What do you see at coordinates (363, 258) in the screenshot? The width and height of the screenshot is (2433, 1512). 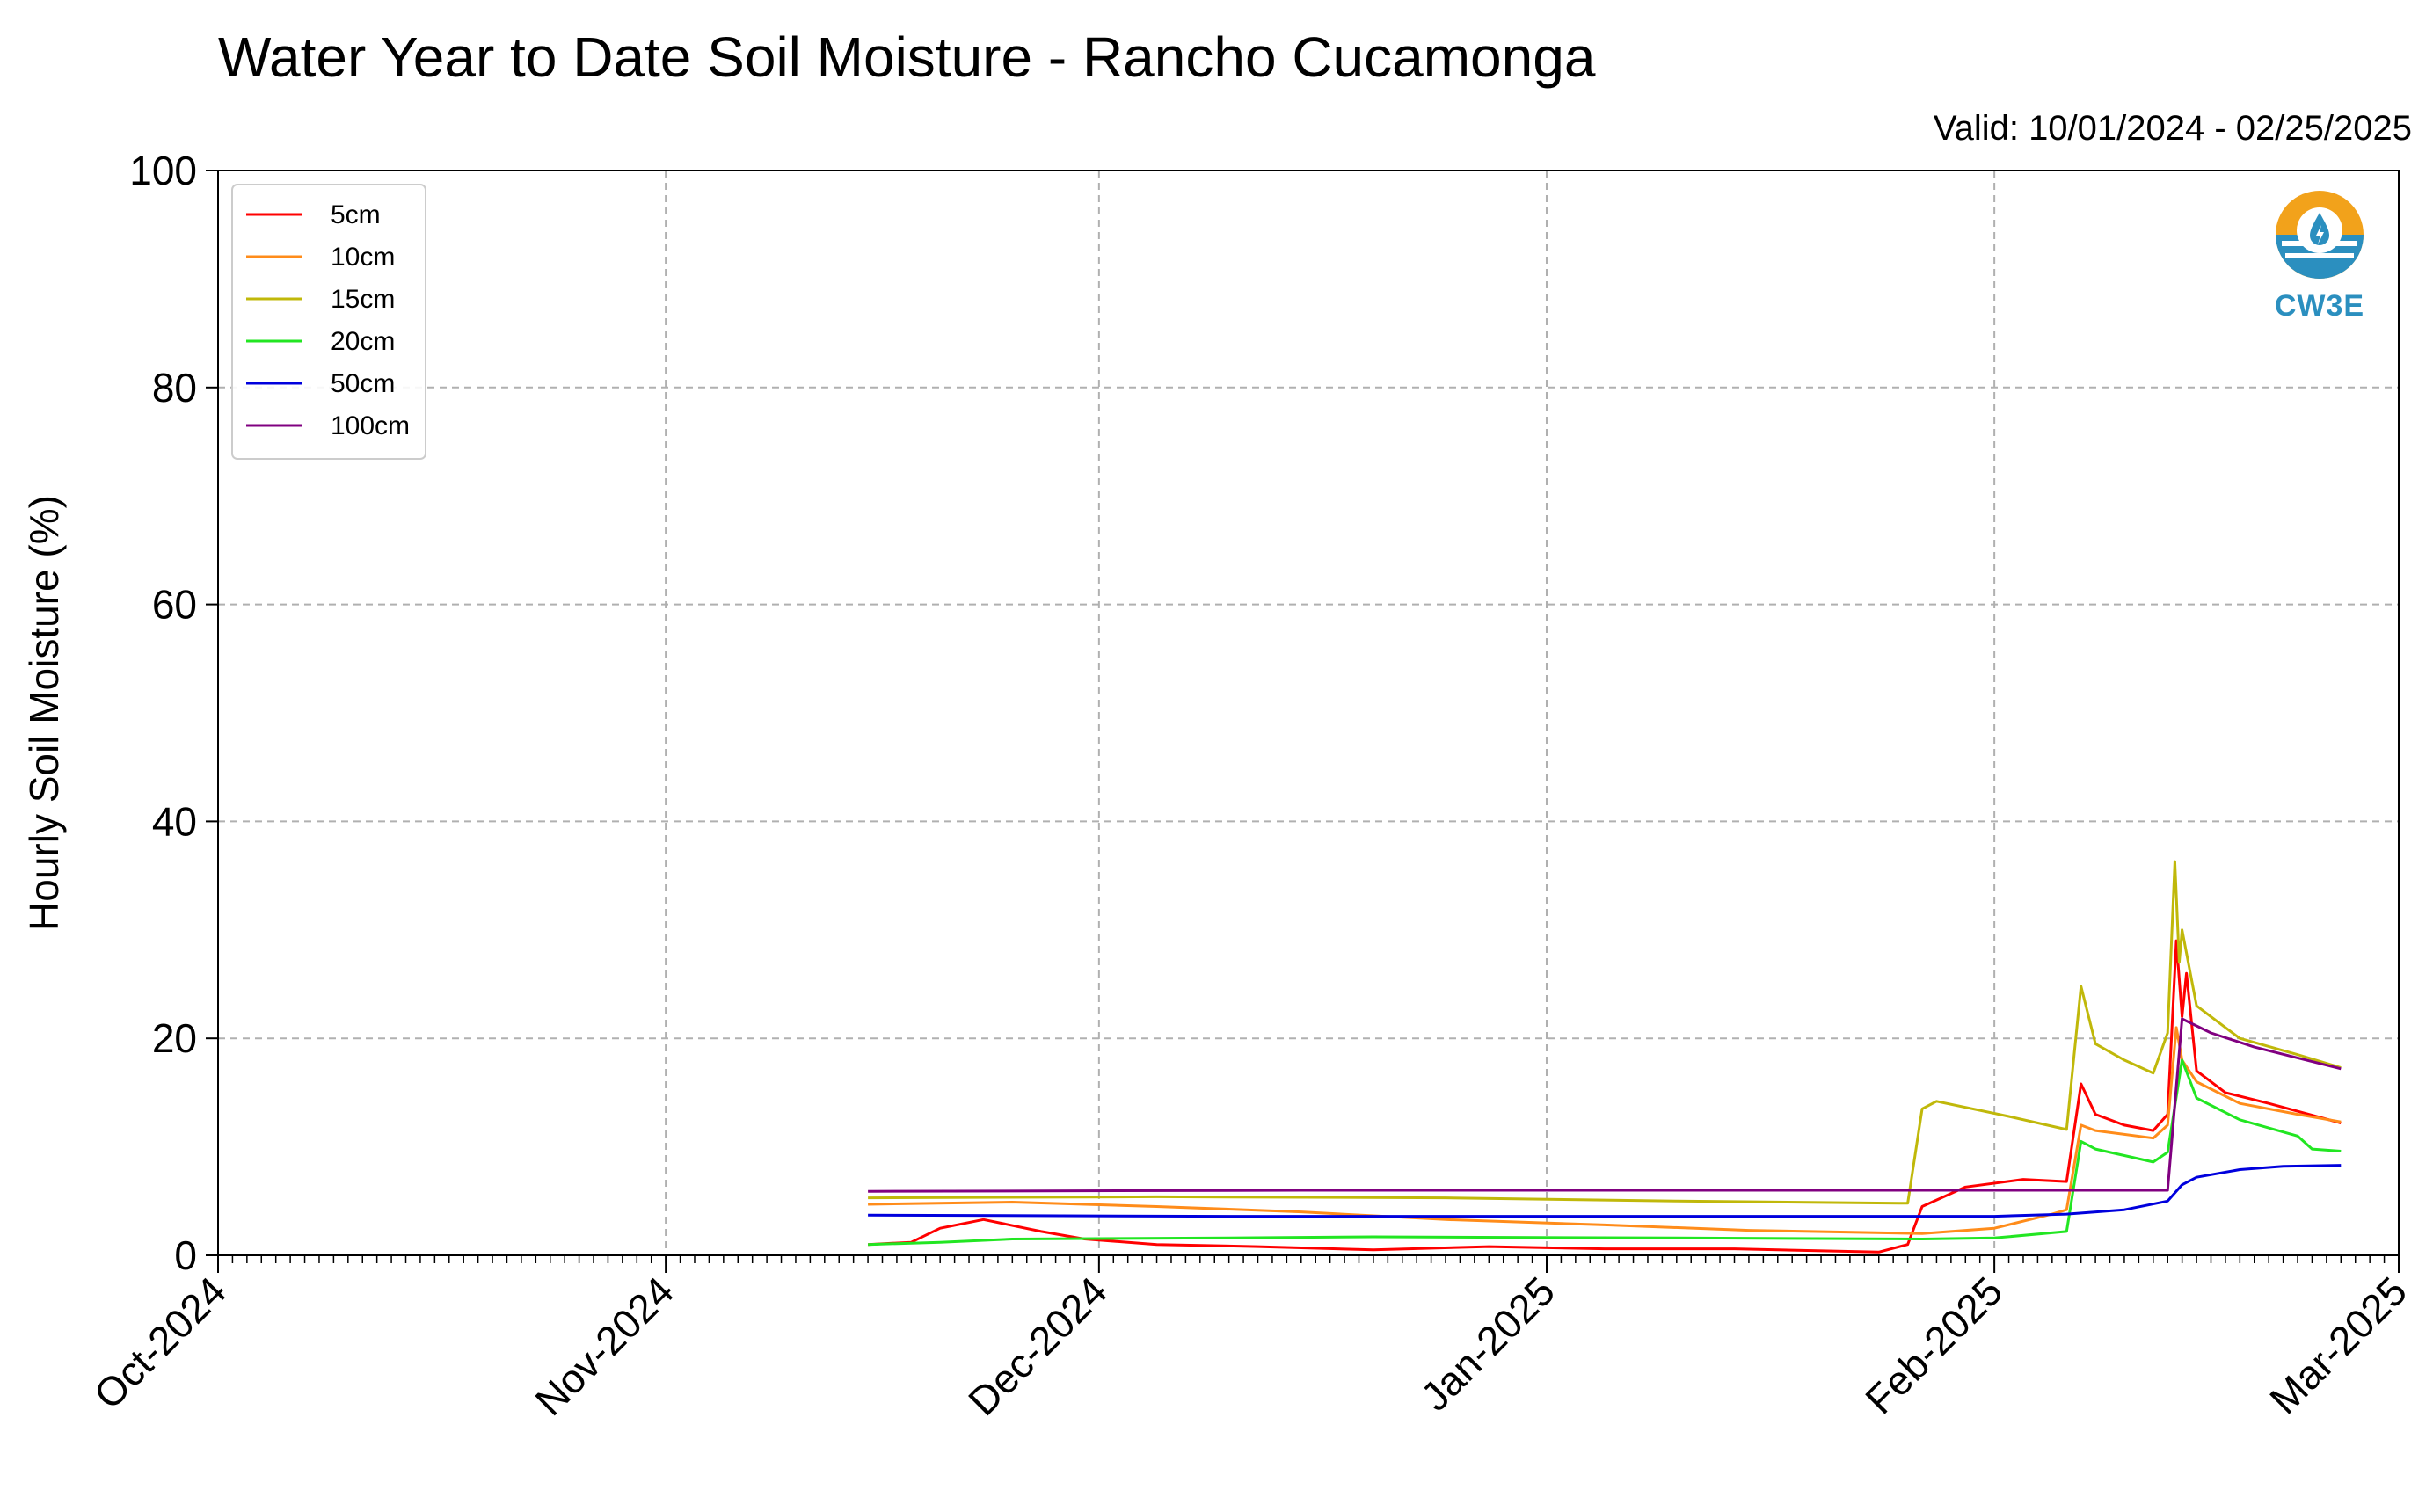 I see `legend-label: 10cm` at bounding box center [363, 258].